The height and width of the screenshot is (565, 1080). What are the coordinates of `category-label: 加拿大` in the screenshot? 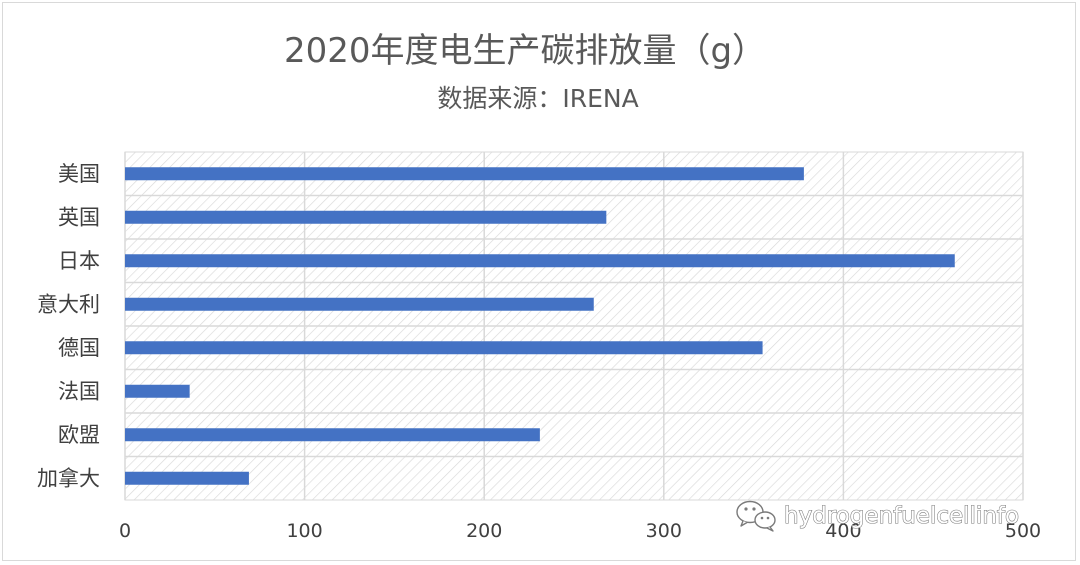 It's located at (68, 478).